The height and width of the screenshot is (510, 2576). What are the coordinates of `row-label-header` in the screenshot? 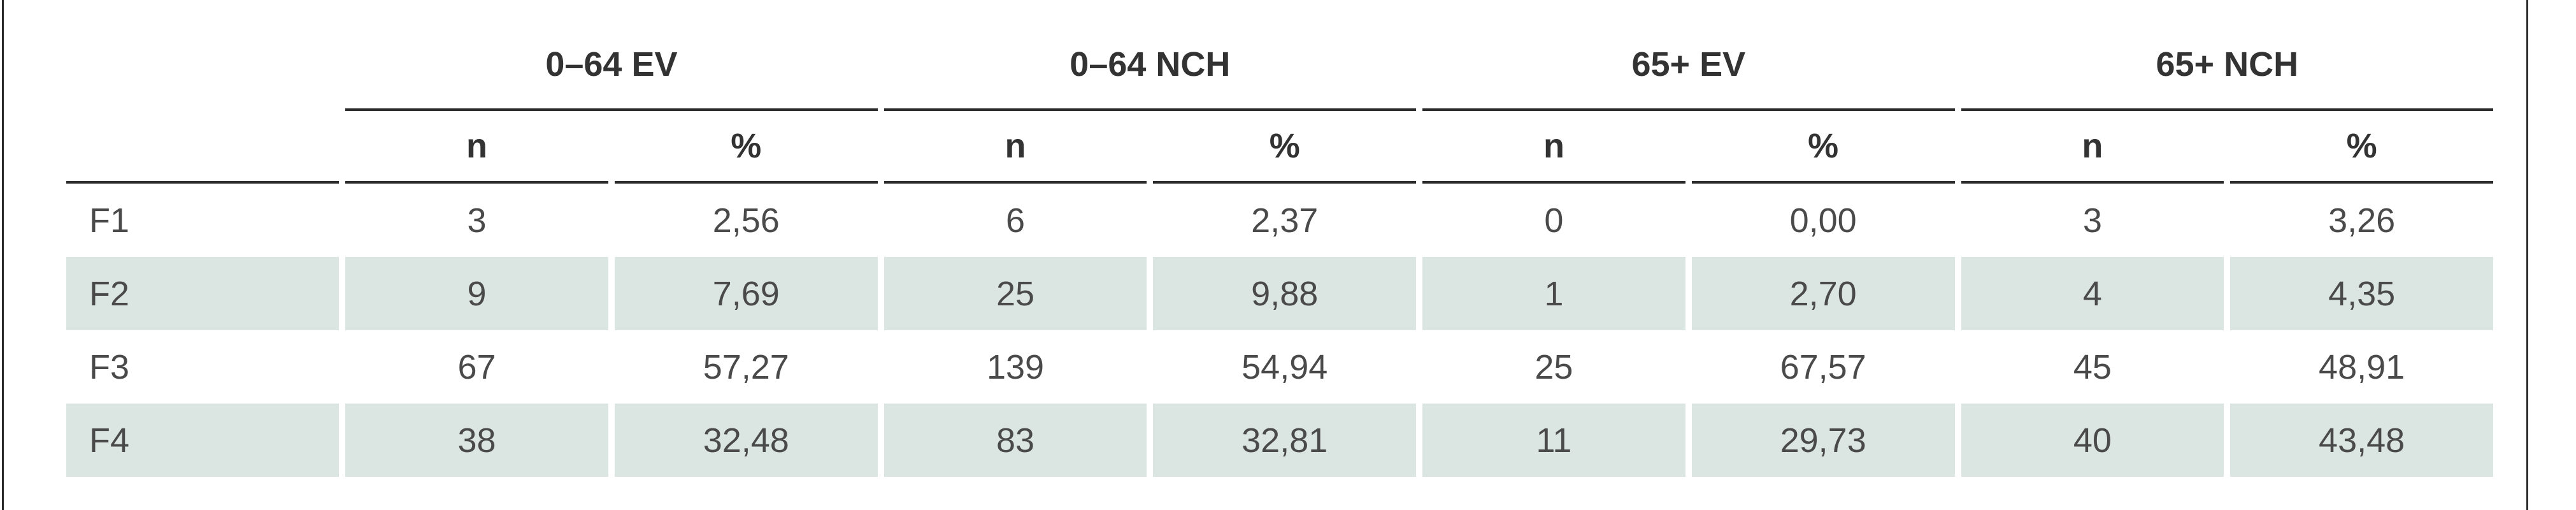 It's located at (203, 147).